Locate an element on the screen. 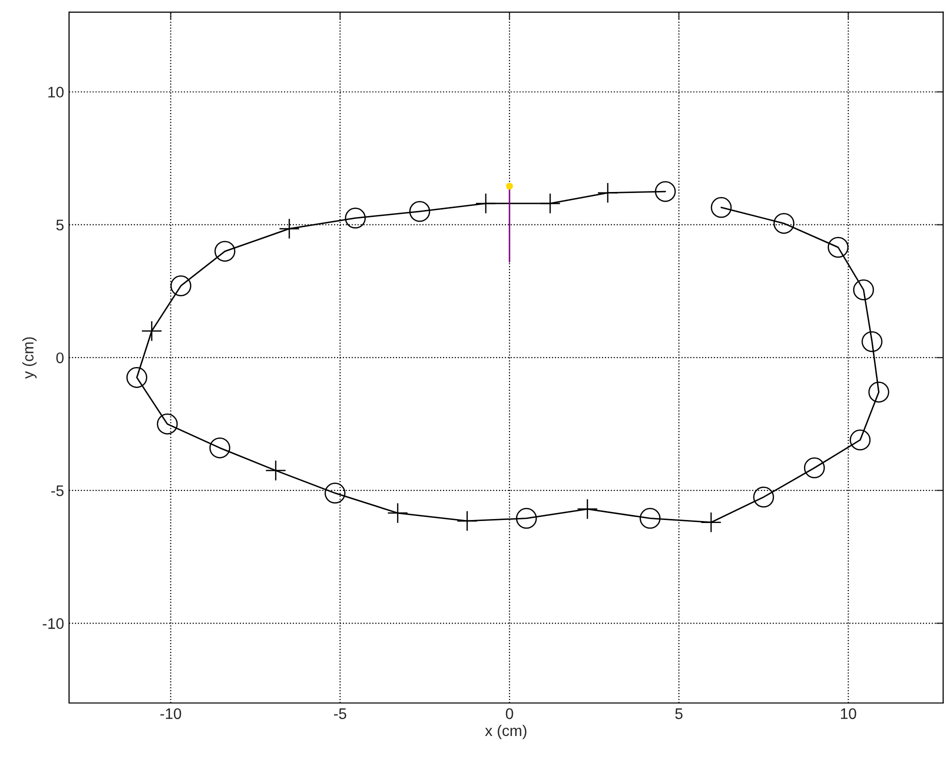 The width and height of the screenshot is (946, 760). x-axis-title: x (cm) is located at coordinates (505, 732).